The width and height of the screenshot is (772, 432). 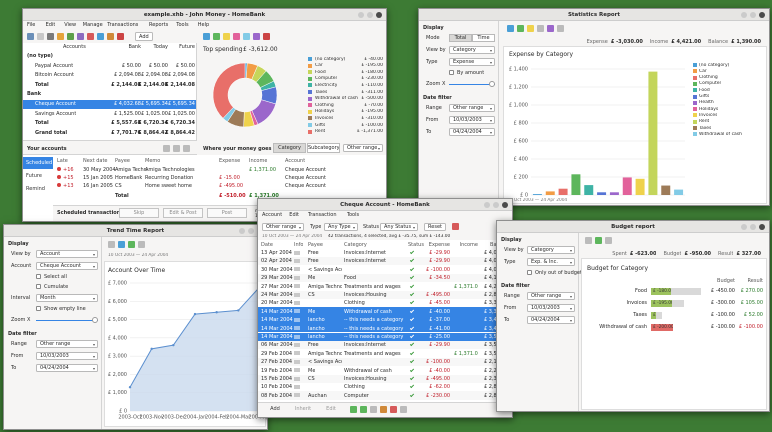 What do you see at coordinates (341, 227) in the screenshot?
I see `combo-box: Any Type` at bounding box center [341, 227].